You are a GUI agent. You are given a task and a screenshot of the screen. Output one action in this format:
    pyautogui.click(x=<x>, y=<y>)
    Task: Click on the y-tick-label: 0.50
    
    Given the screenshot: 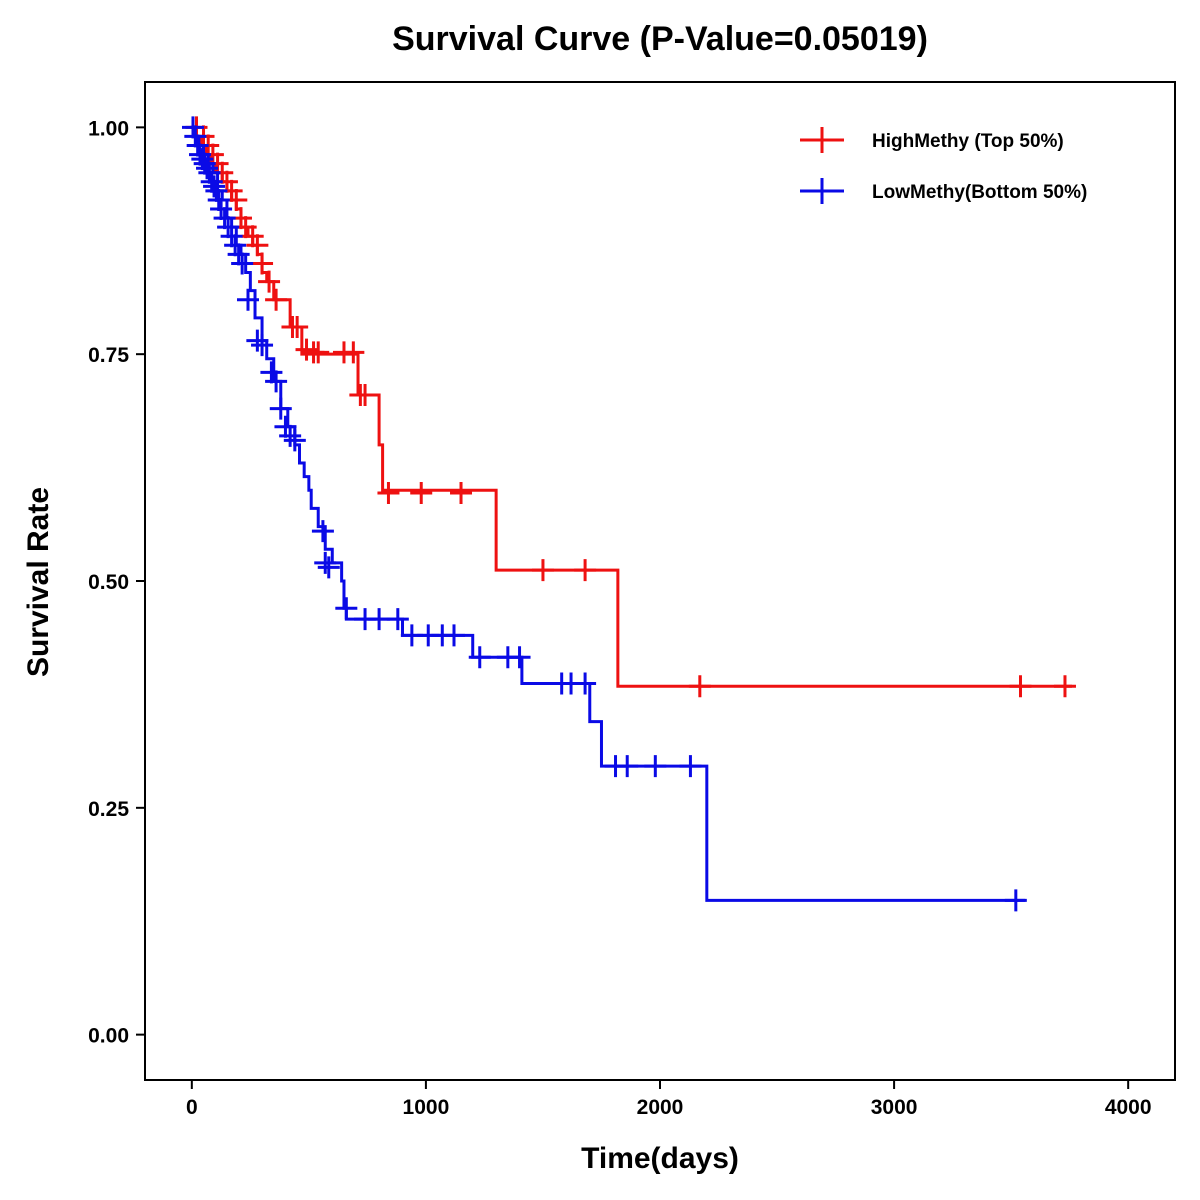 What is the action you would take?
    pyautogui.click(x=108, y=582)
    